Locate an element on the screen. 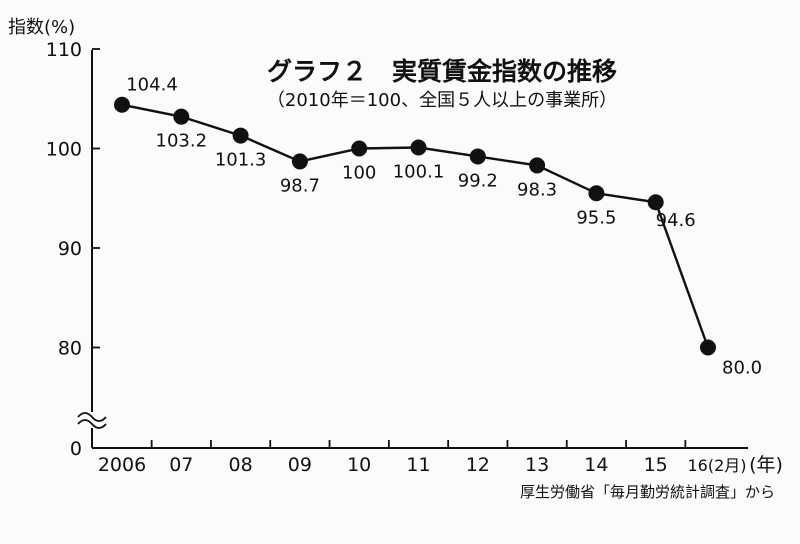 The width and height of the screenshot is (800, 544). x-axis-title: (年) is located at coordinates (766, 465).